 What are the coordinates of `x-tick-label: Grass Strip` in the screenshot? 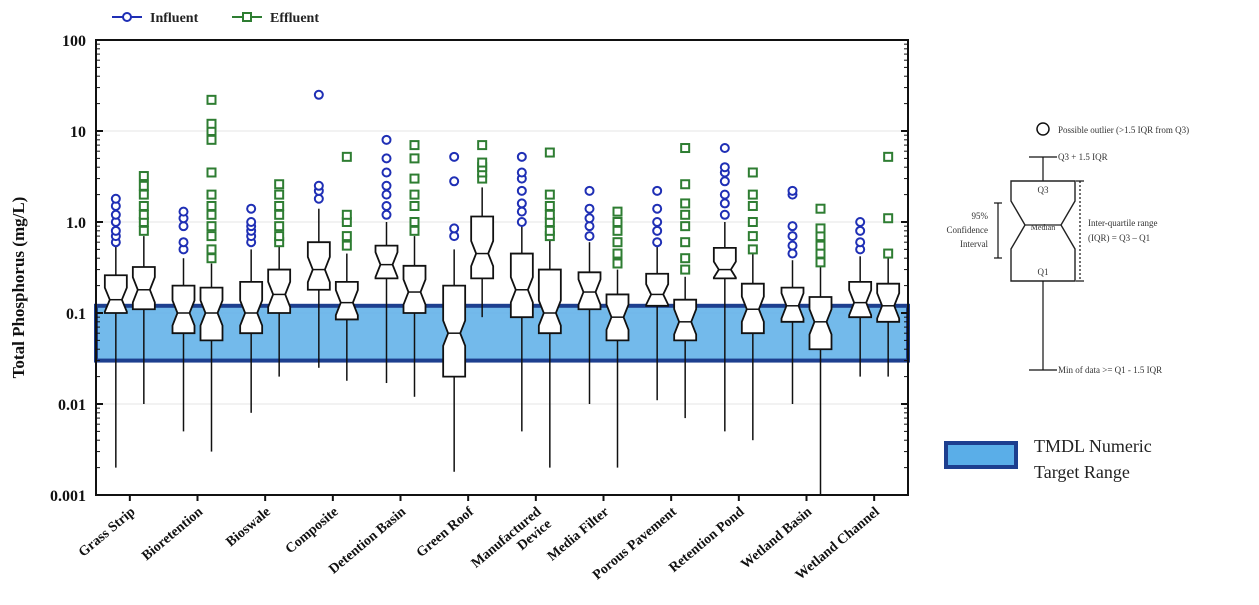 It's located at (107, 532).